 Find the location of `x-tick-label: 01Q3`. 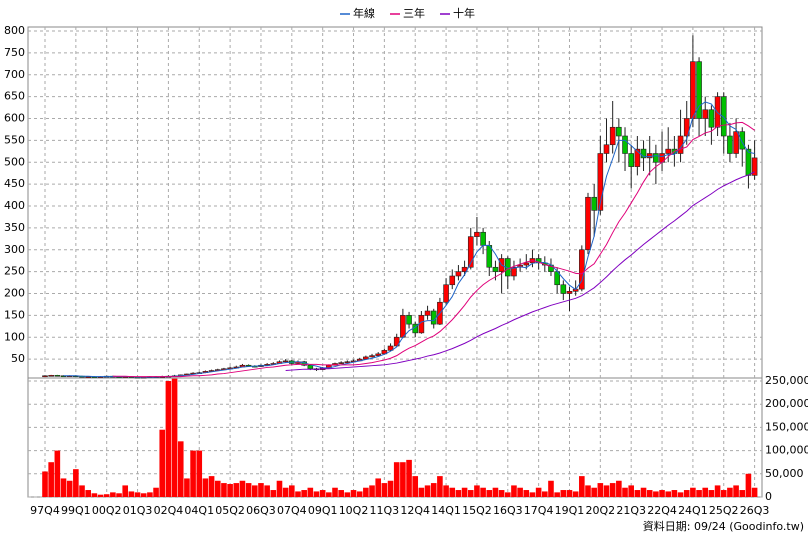

x-tick-label: 01Q3 is located at coordinates (138, 510).